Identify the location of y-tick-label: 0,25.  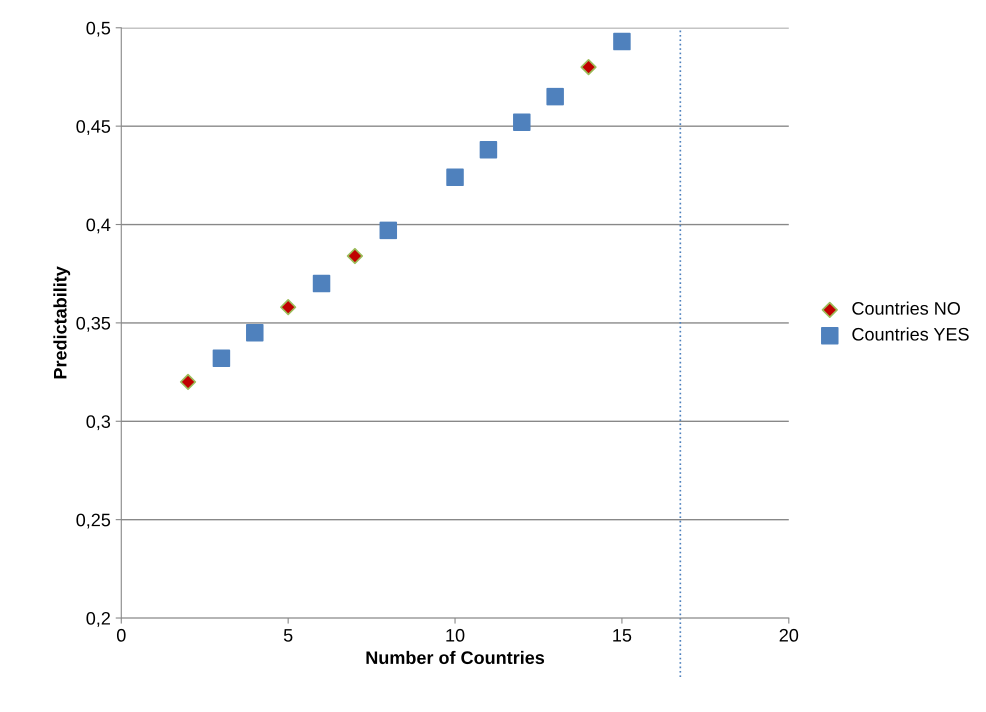
(93, 521).